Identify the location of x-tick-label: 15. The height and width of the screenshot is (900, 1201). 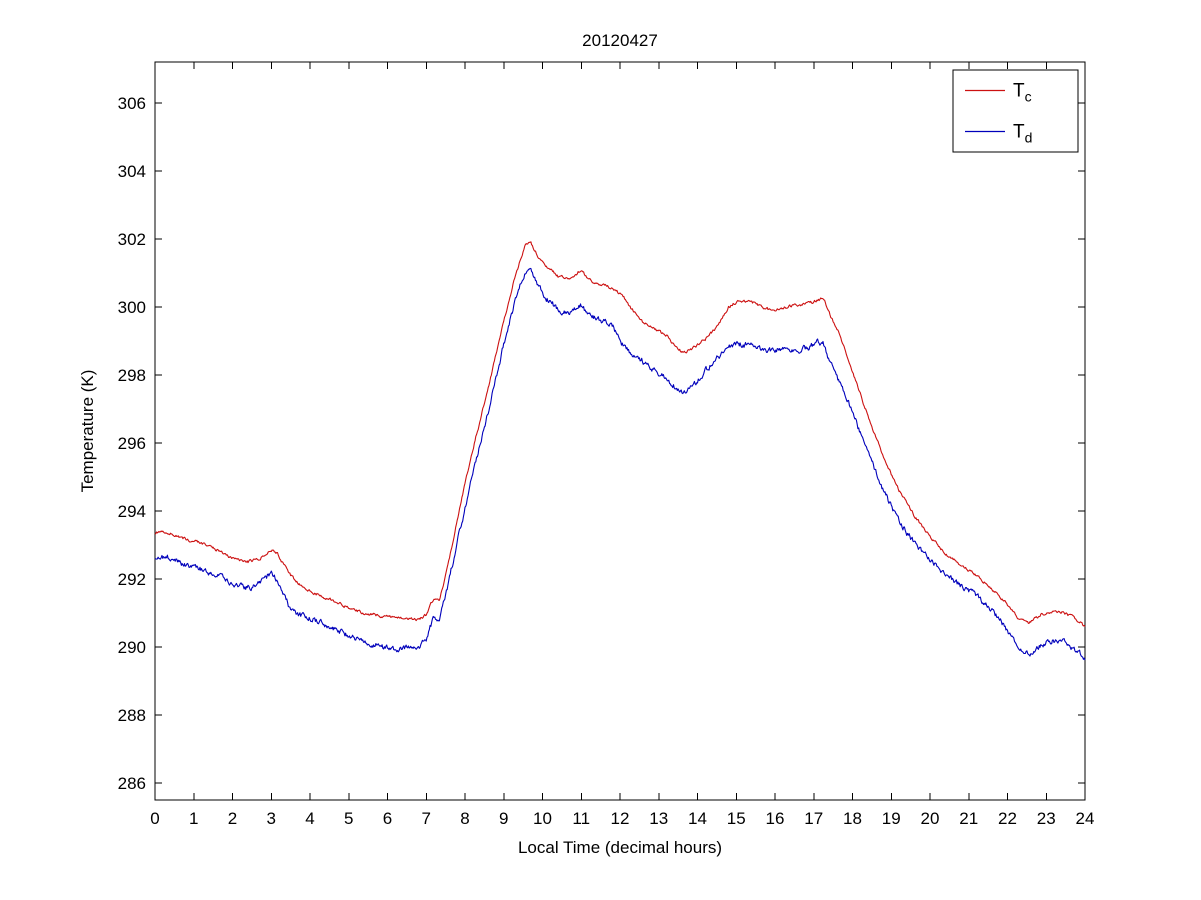
(736, 818).